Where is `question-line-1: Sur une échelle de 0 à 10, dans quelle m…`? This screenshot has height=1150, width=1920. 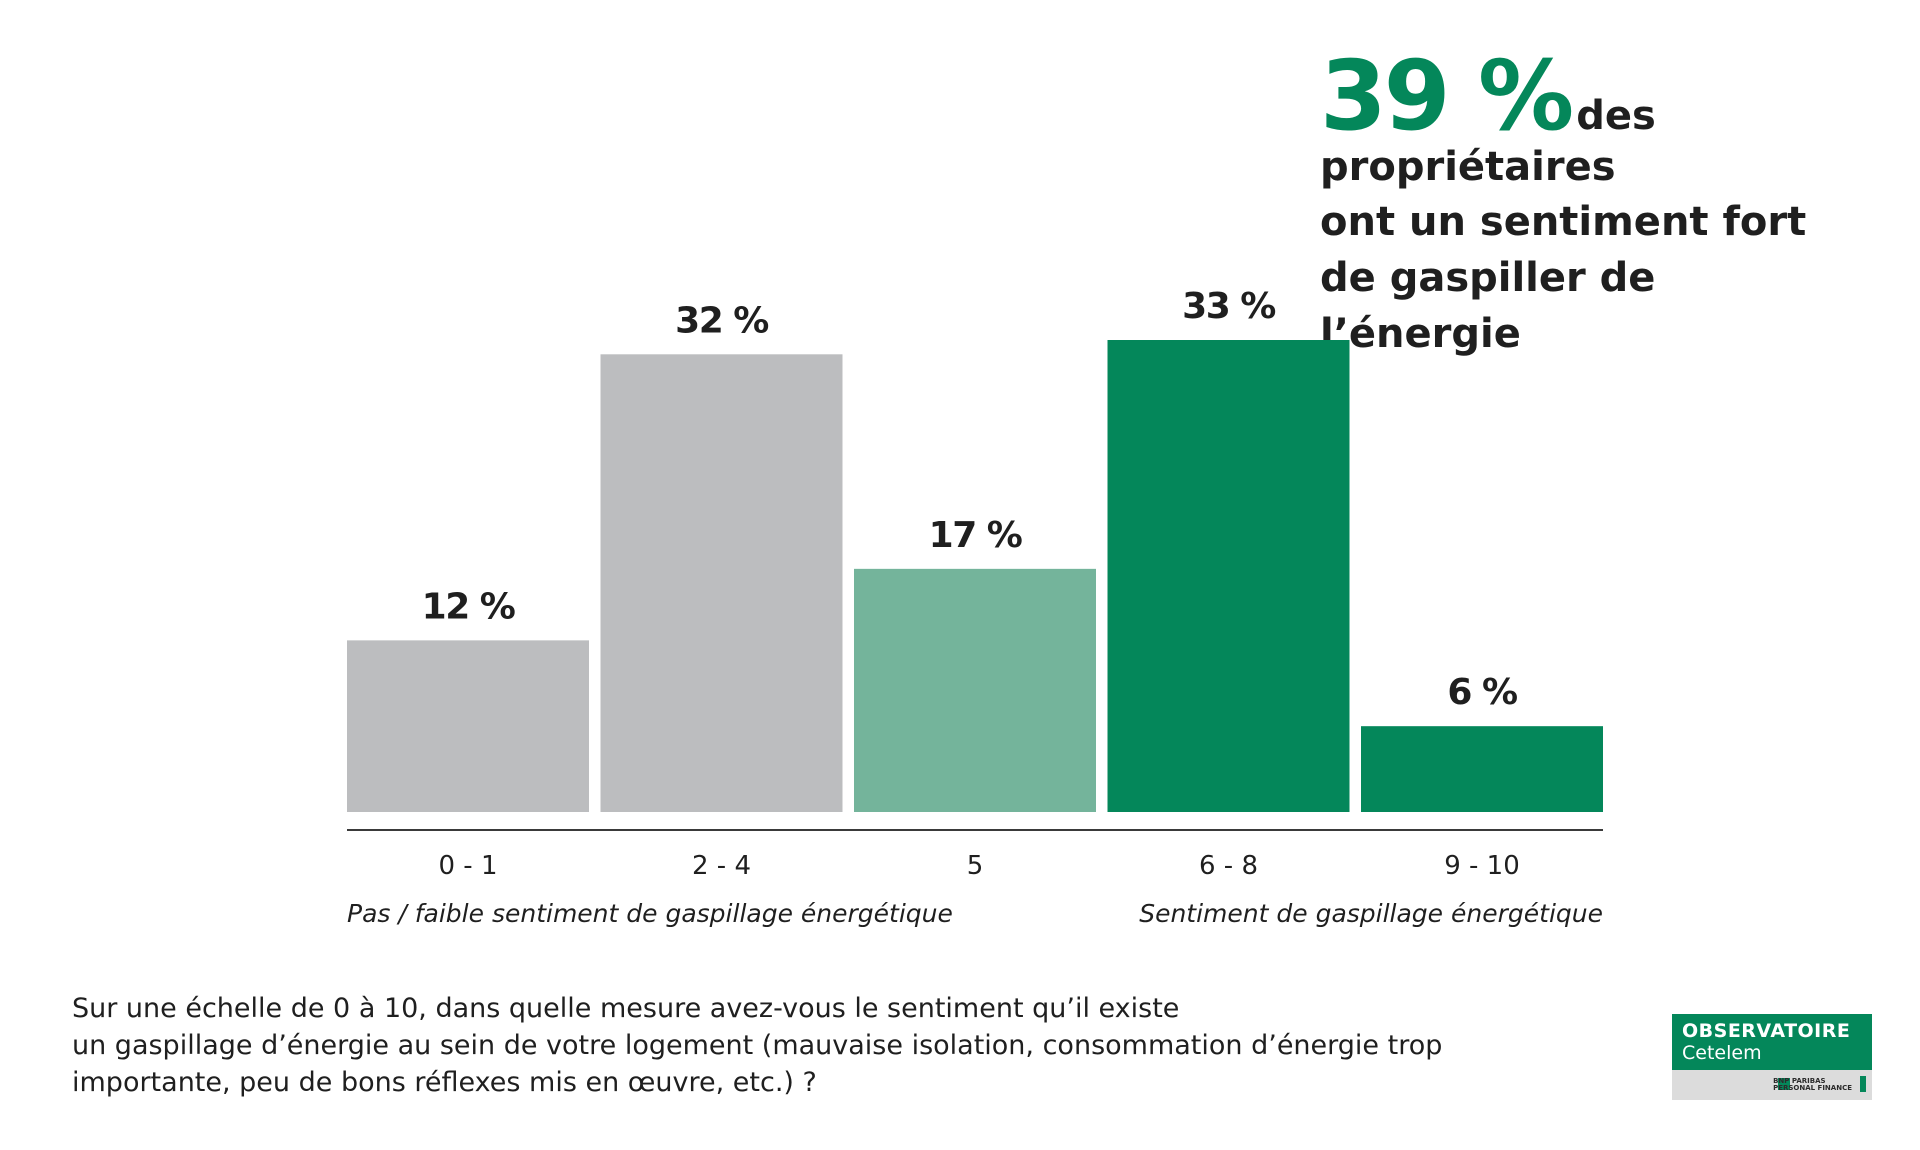 question-line-1: Sur une échelle de 0 à 10, dans quelle m… is located at coordinates (626, 1008).